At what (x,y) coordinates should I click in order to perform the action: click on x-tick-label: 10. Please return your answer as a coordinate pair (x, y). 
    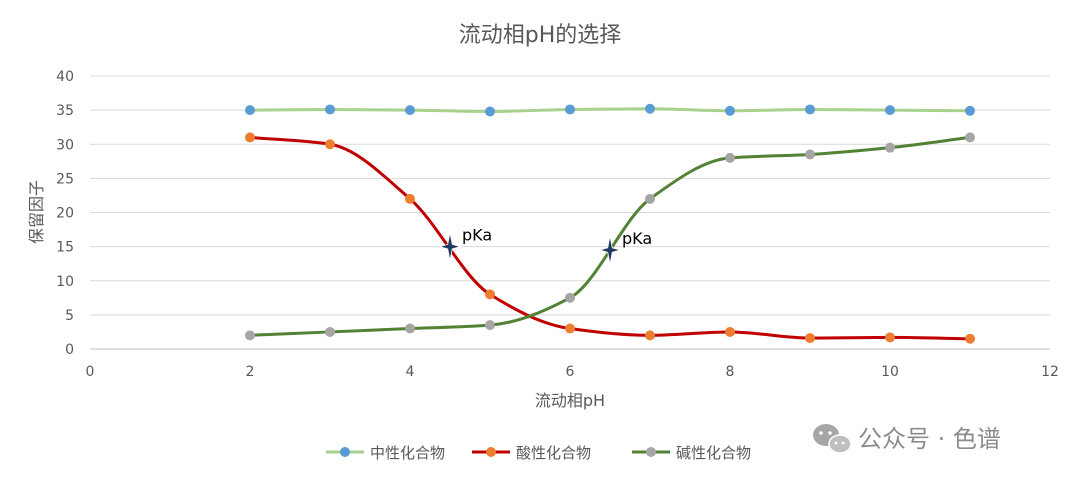
    Looking at the image, I should click on (890, 372).